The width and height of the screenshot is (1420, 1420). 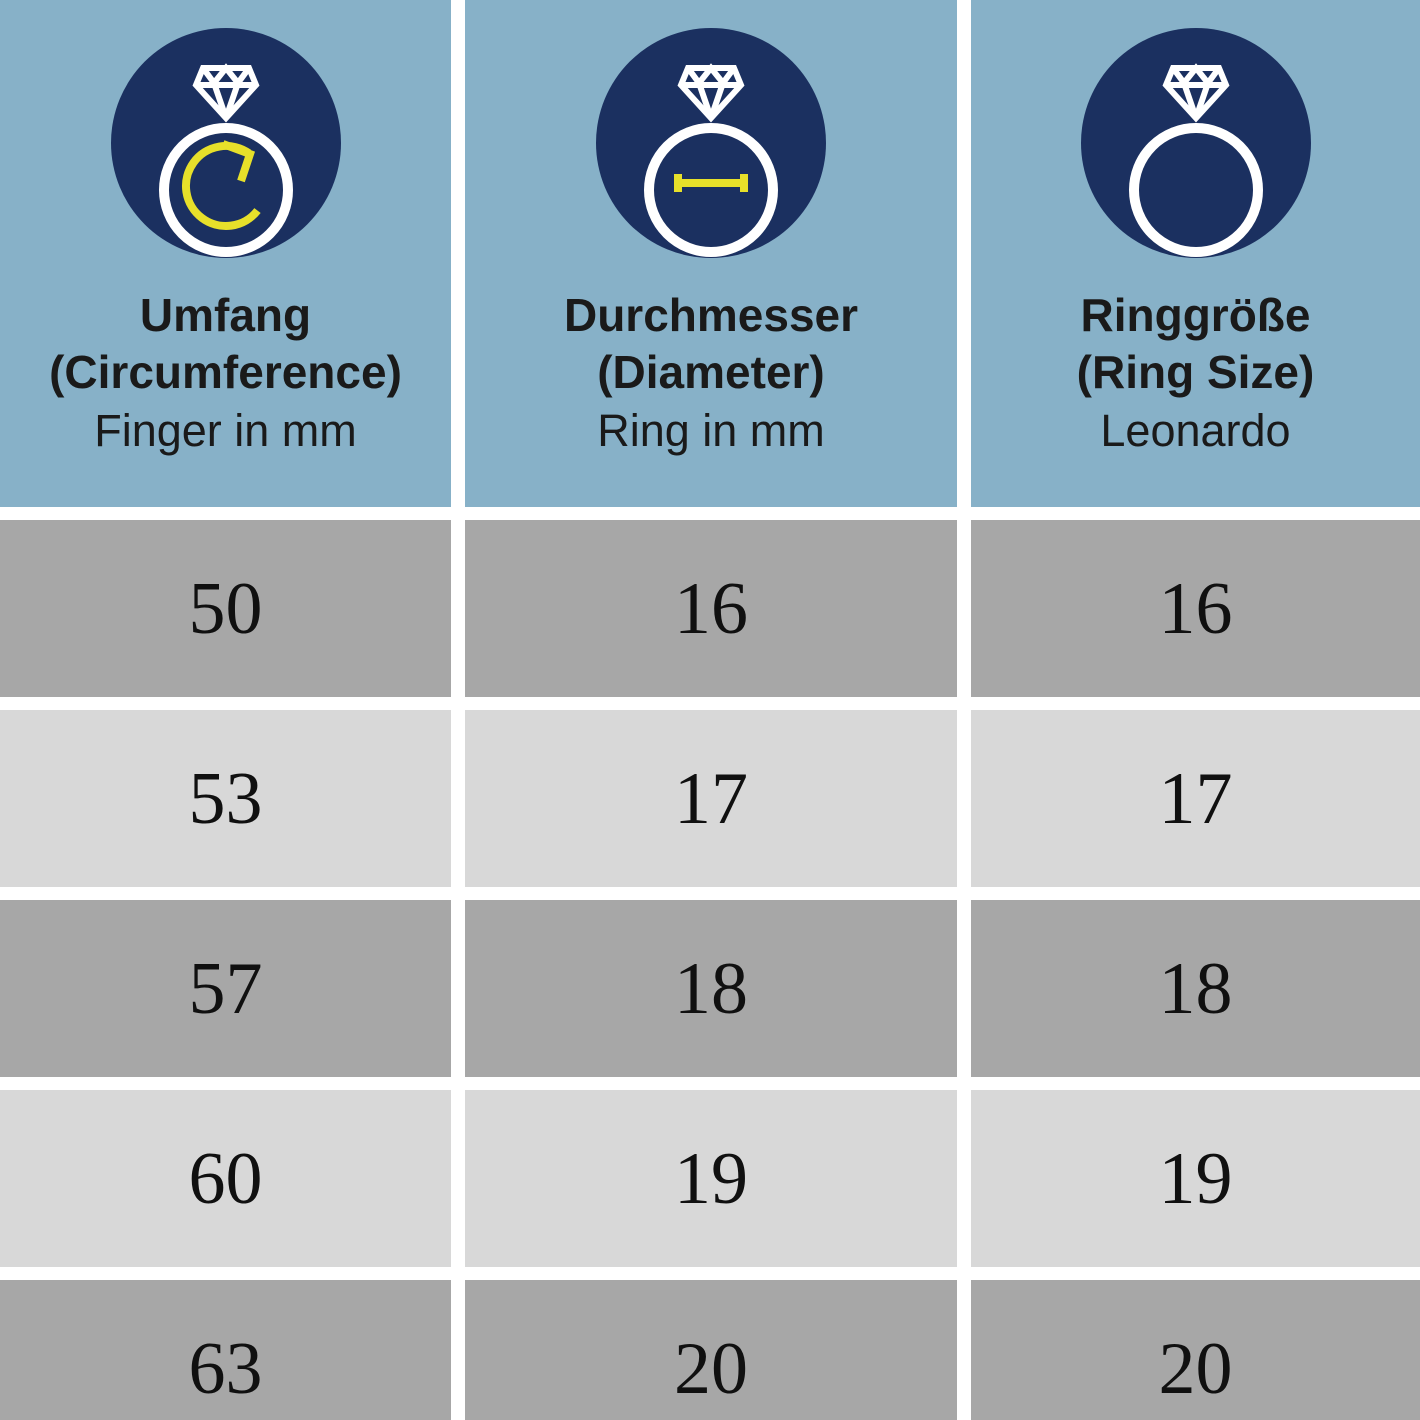 I want to click on column-title-translation: (Ring Size), so click(x=1195, y=372).